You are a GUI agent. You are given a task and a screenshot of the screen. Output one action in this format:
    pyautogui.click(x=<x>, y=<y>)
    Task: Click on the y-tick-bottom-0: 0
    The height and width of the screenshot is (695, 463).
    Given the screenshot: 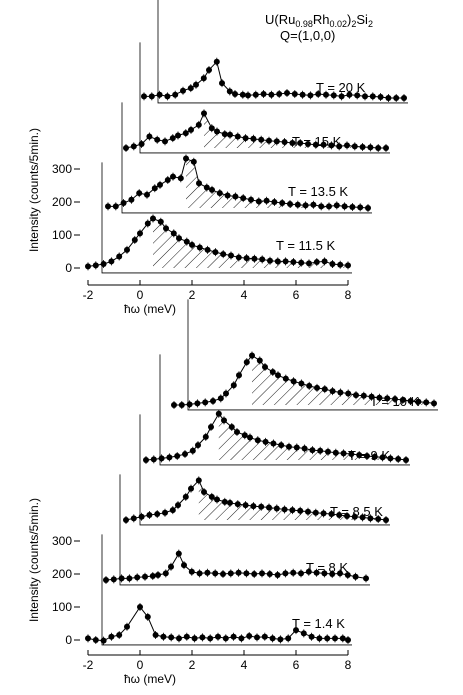 What is the action you would take?
    pyautogui.click(x=68, y=640)
    